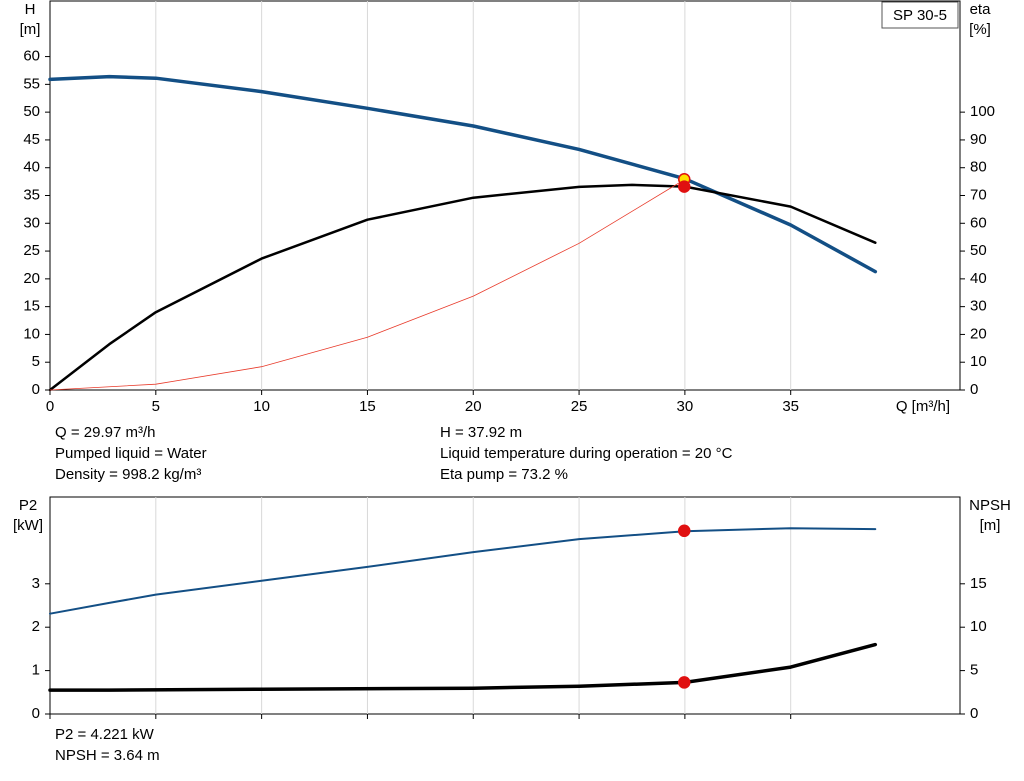  What do you see at coordinates (990, 525) in the screenshot?
I see `y2-axis-label: [m]` at bounding box center [990, 525].